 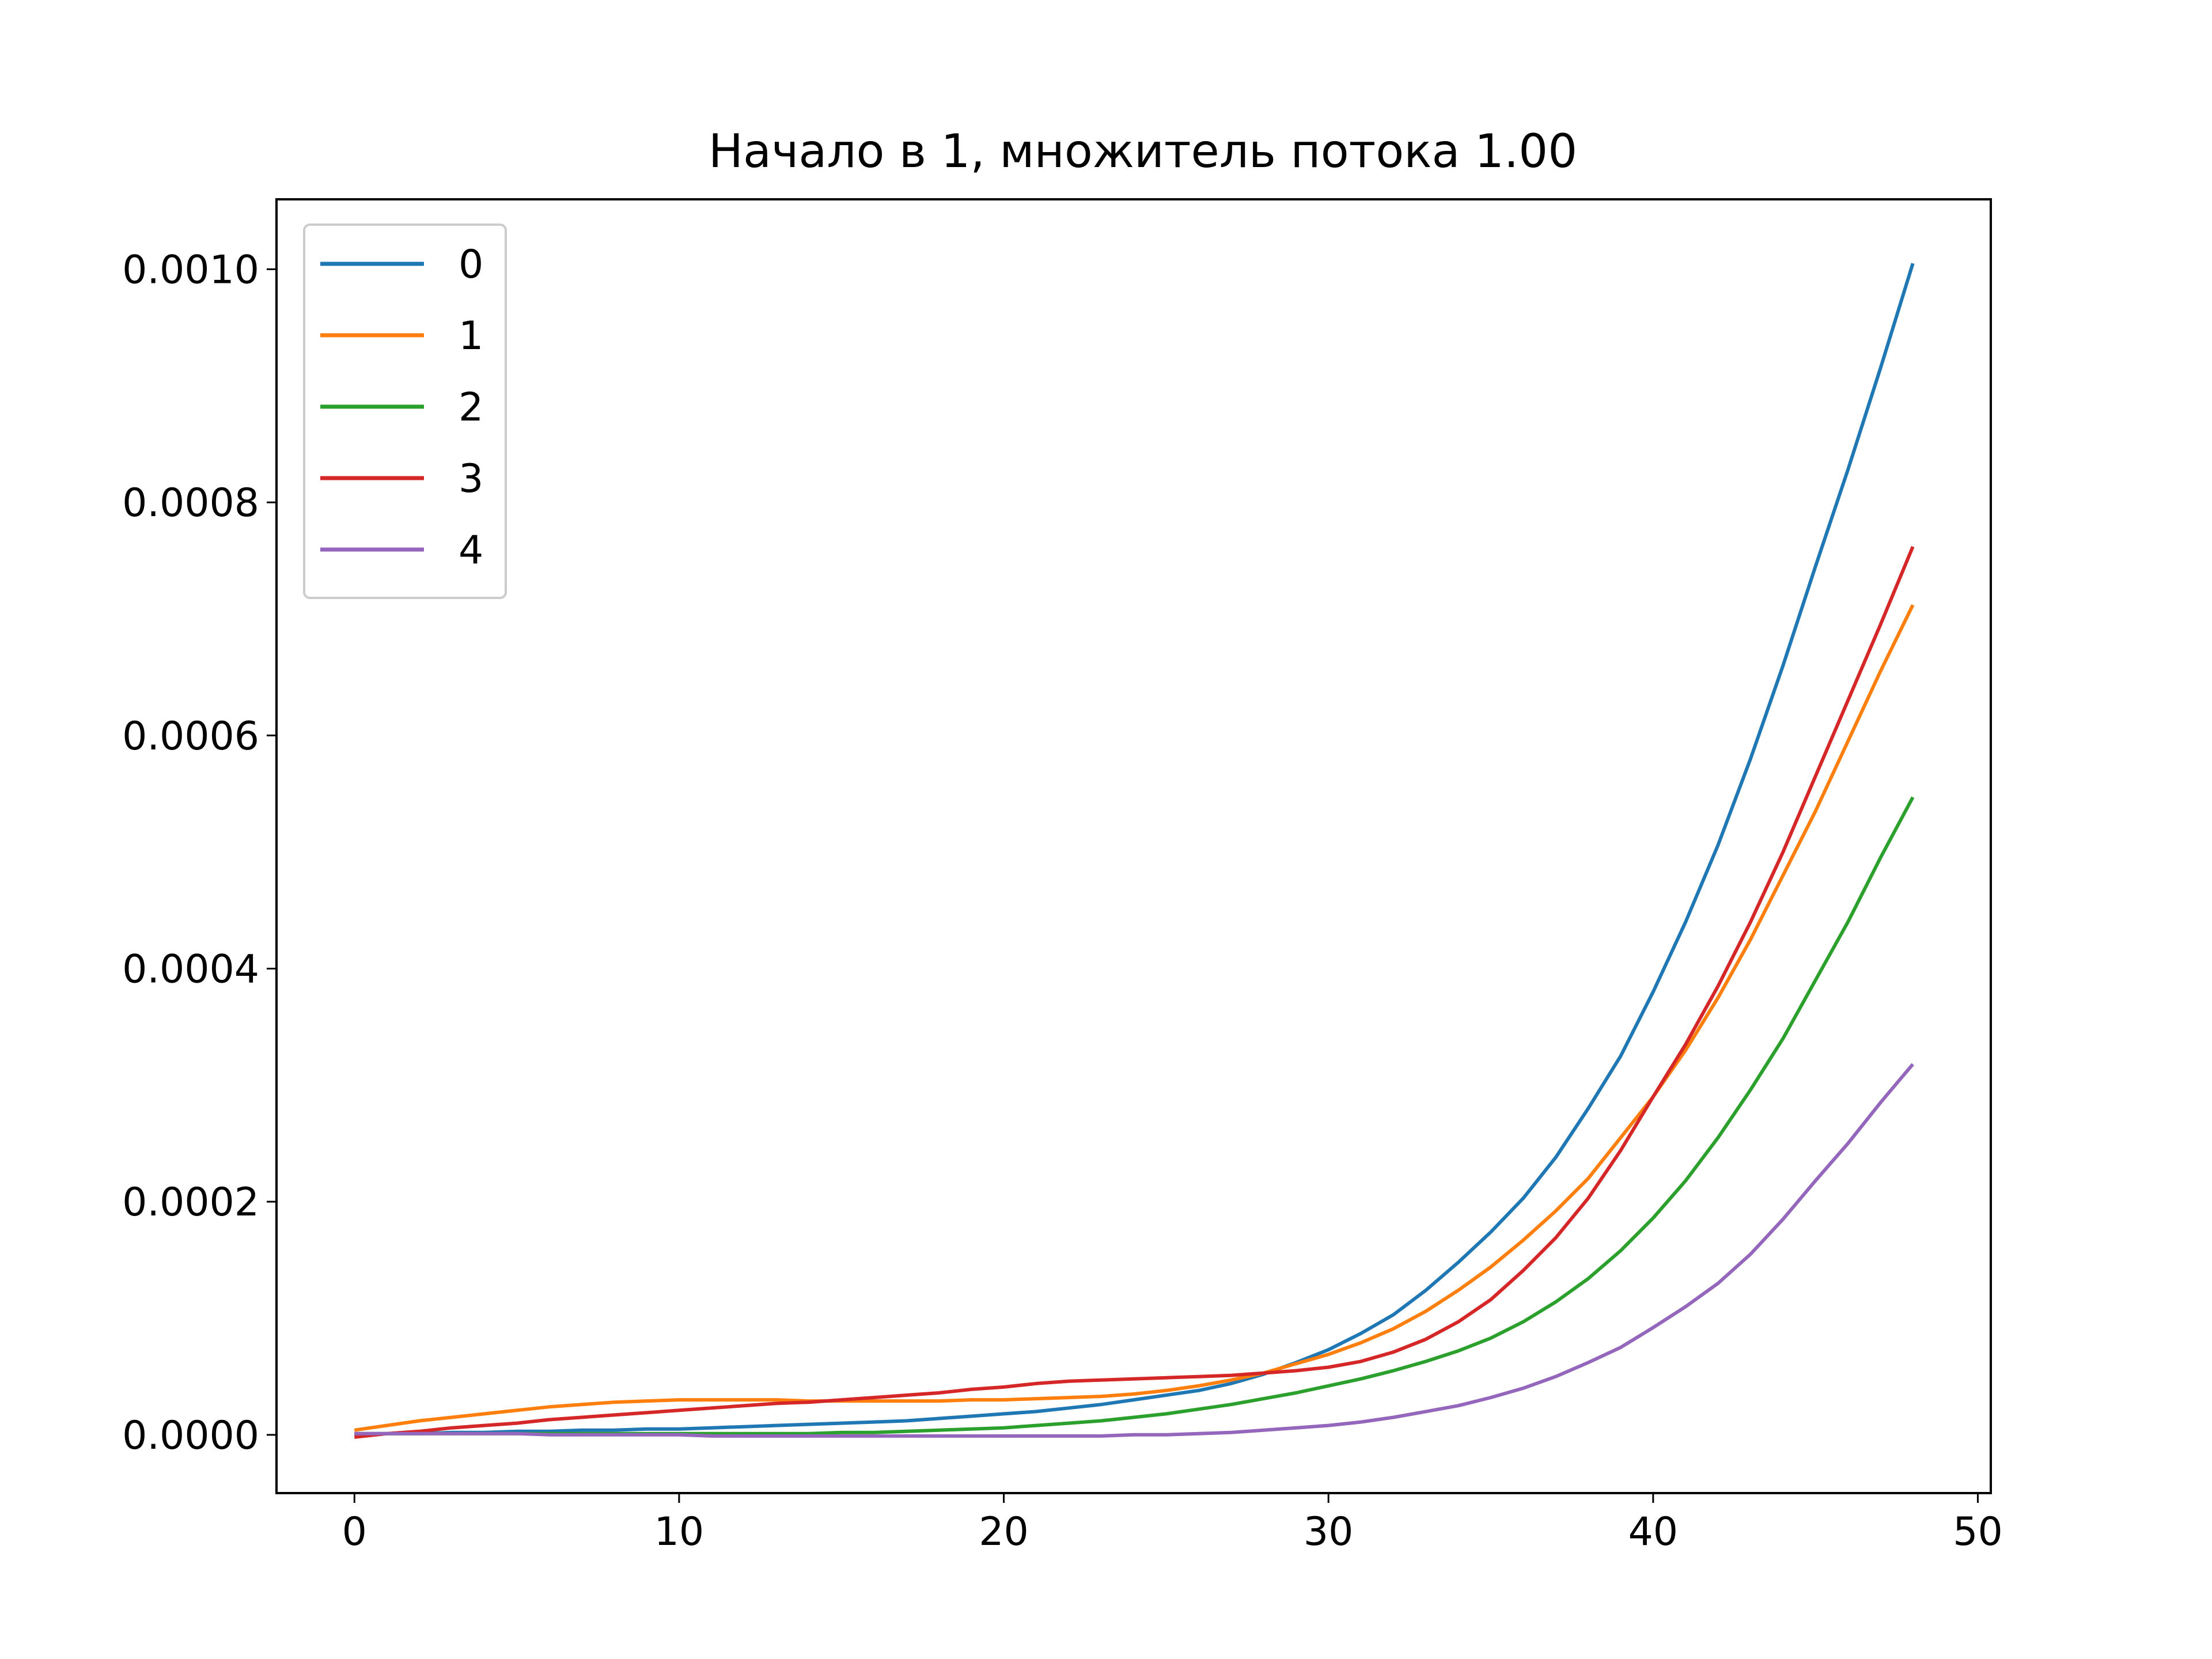 What do you see at coordinates (190, 1436) in the screenshot?
I see `y-tick-label: 0.0000` at bounding box center [190, 1436].